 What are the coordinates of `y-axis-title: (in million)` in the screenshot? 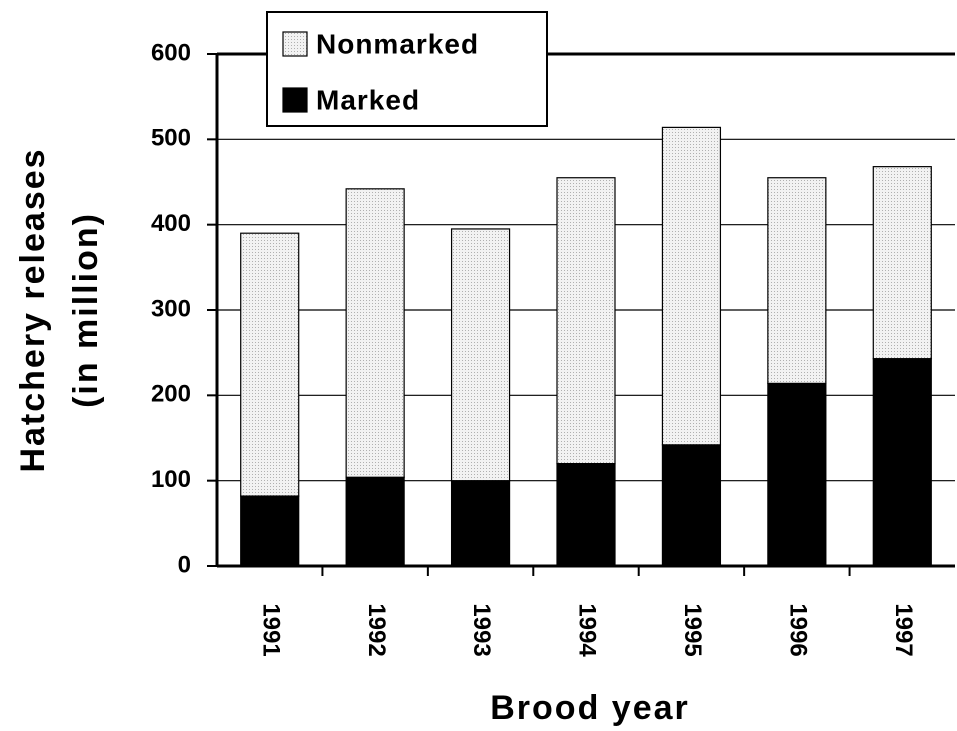 It's located at (86, 310).